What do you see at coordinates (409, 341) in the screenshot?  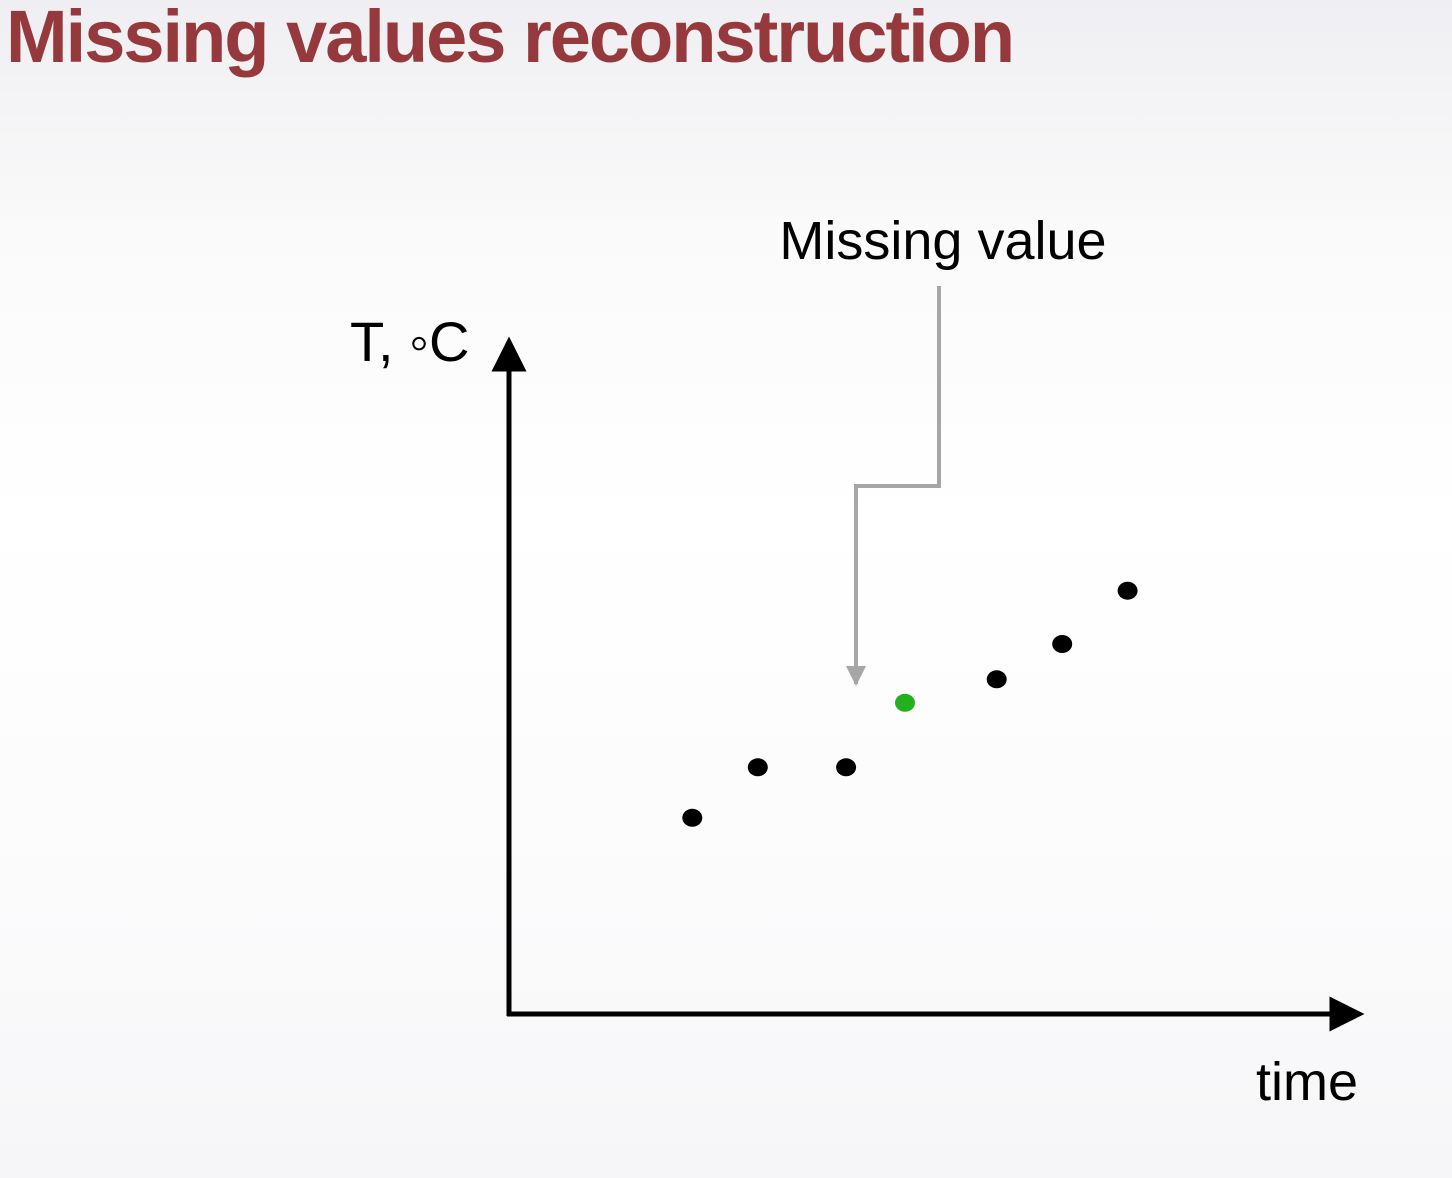 I see `y-axis-label: T, ◦C` at bounding box center [409, 341].